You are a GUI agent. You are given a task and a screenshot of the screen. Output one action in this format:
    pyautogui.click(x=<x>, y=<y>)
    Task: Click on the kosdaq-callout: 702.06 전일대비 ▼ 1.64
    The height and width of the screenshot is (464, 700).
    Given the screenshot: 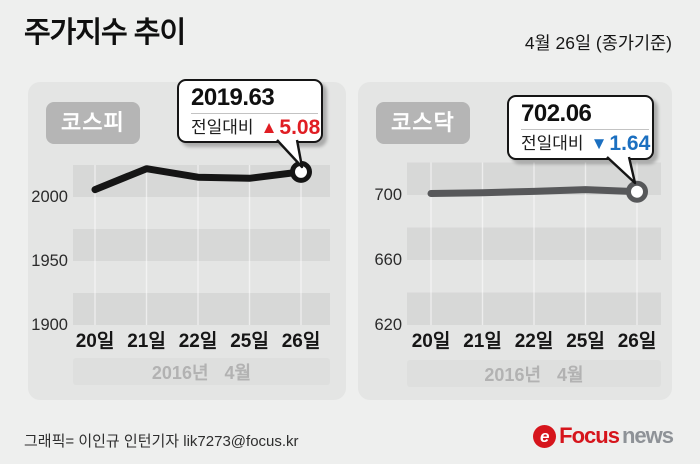 What is the action you would take?
    pyautogui.click(x=580, y=127)
    